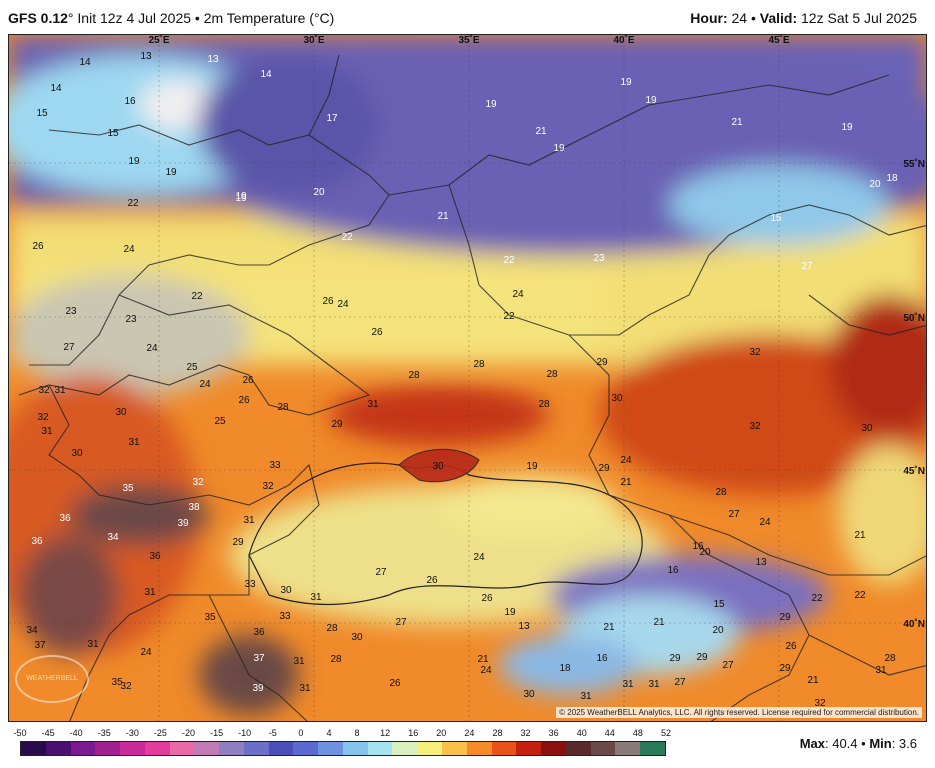 The image size is (935, 768). I want to click on legend-tick: 16, so click(413, 733).